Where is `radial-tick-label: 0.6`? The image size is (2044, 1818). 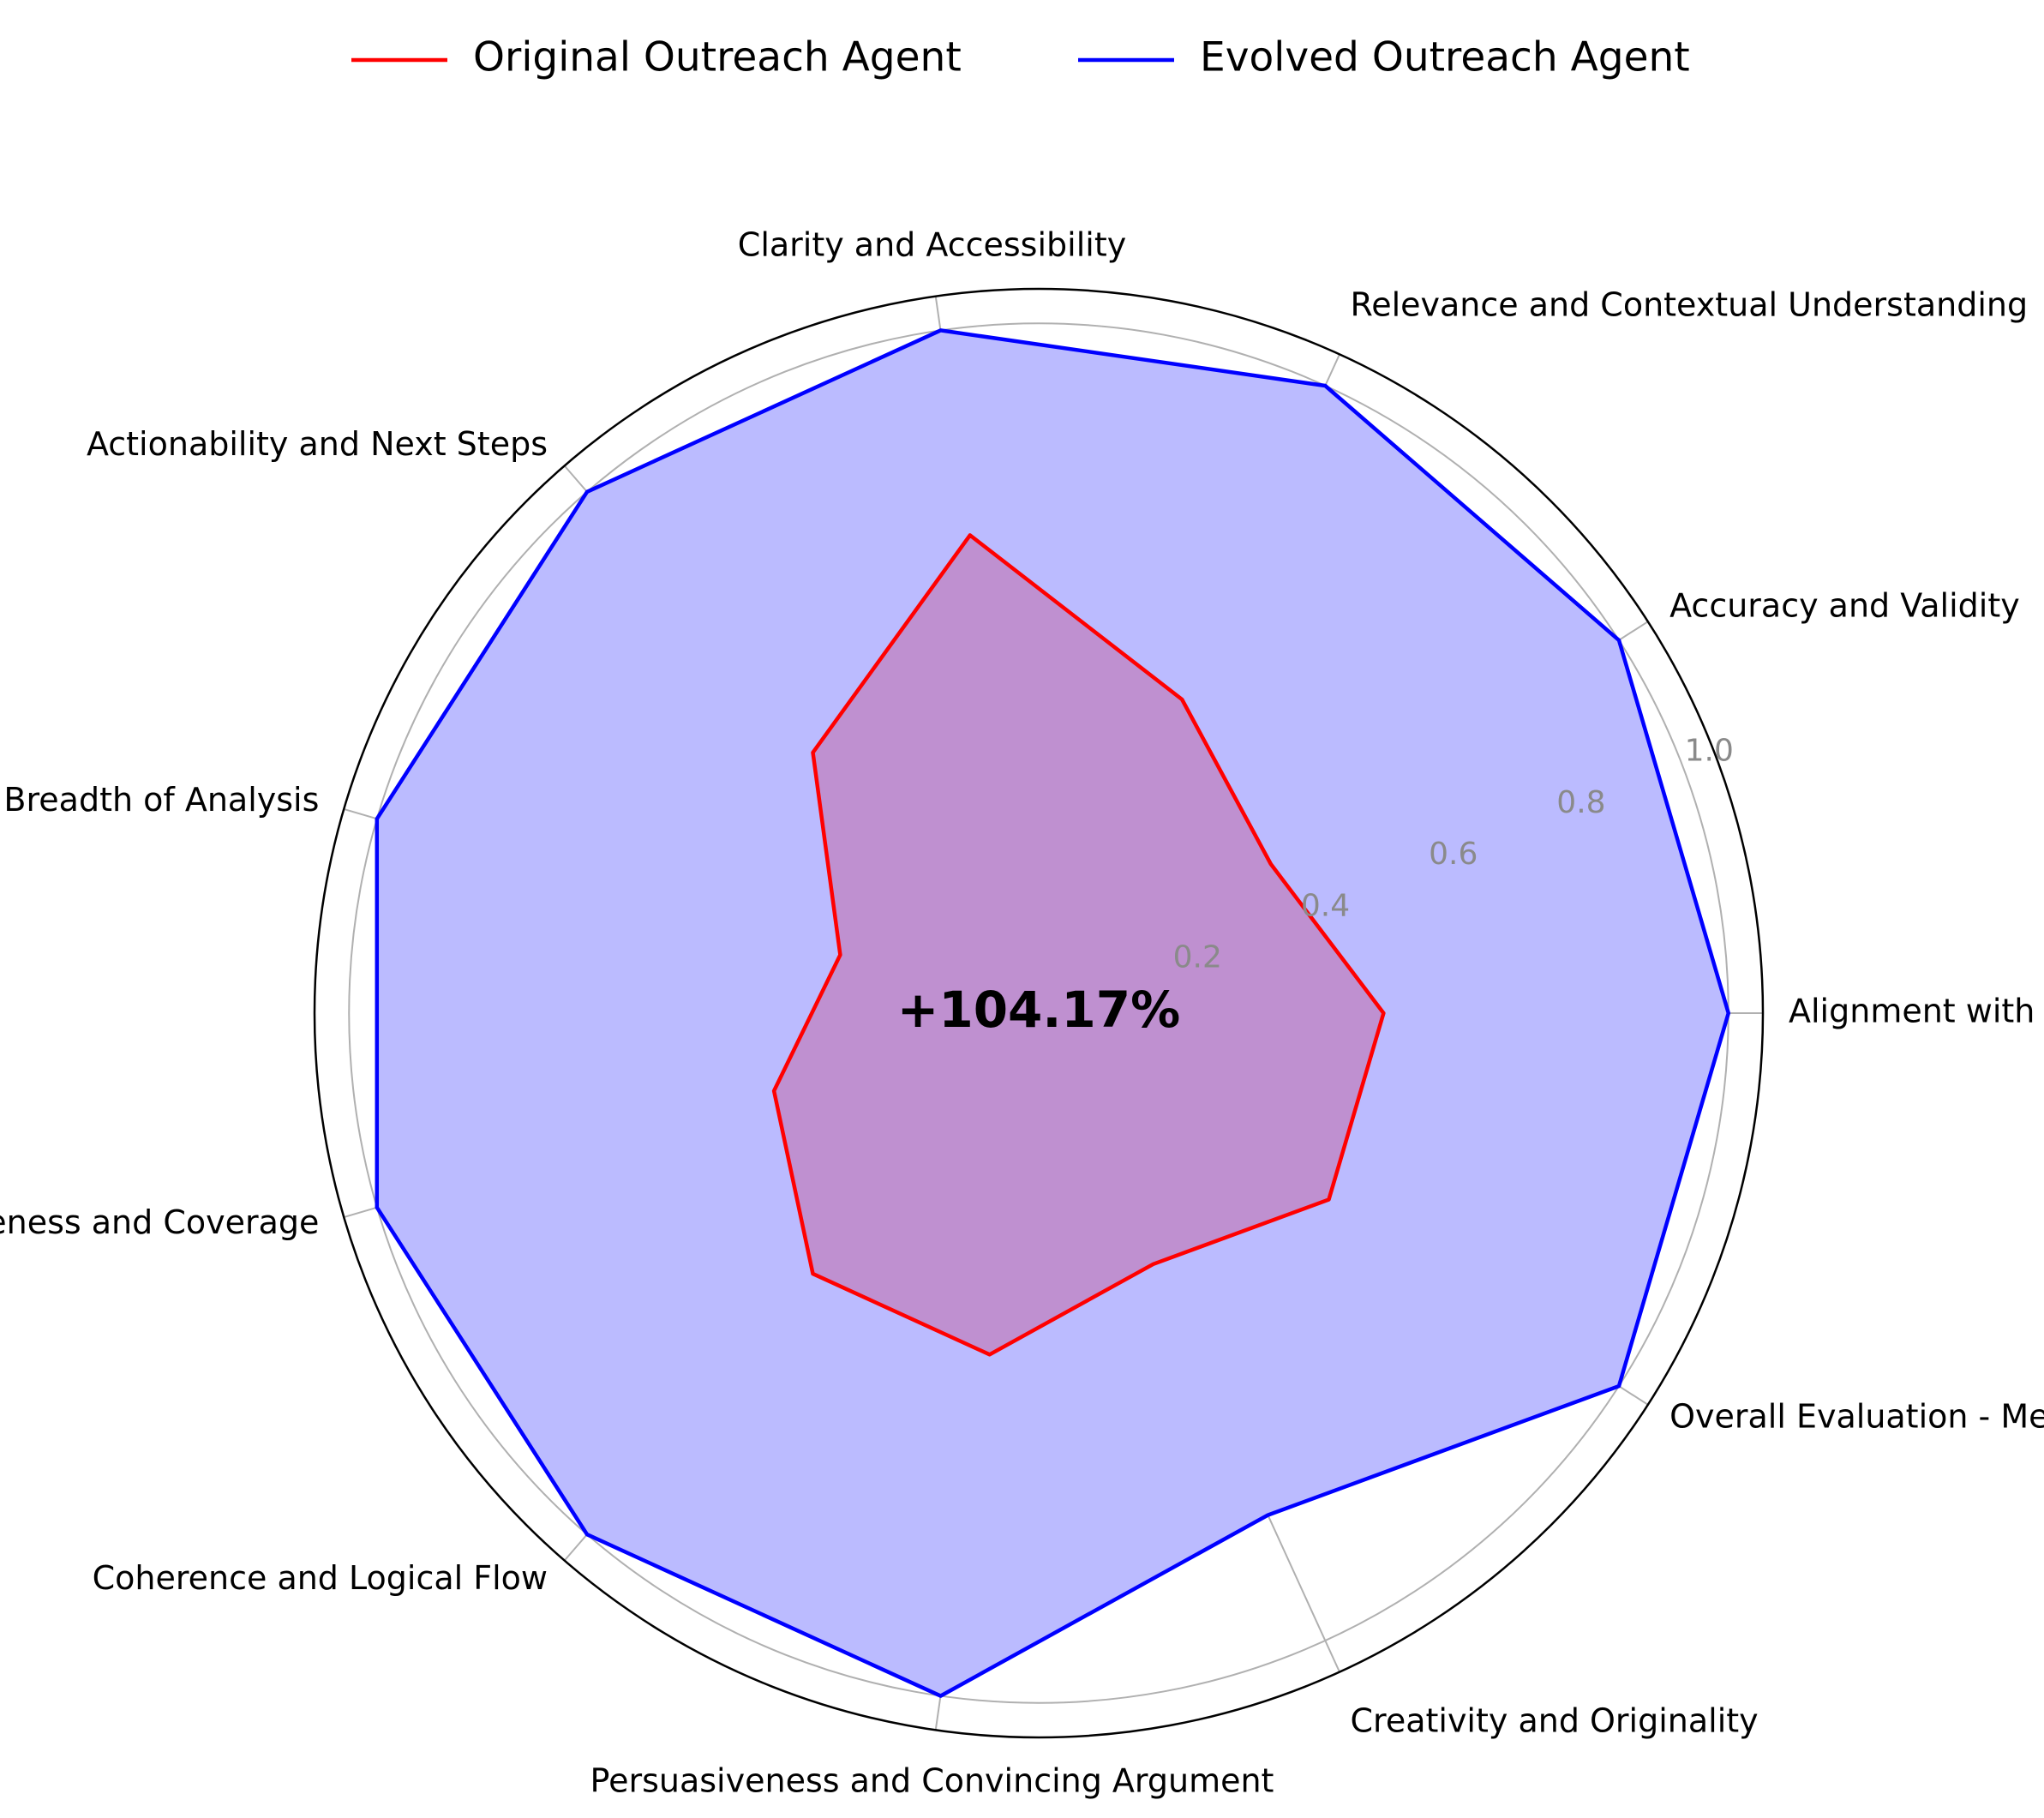 radial-tick-label: 0.6 is located at coordinates (1453, 854).